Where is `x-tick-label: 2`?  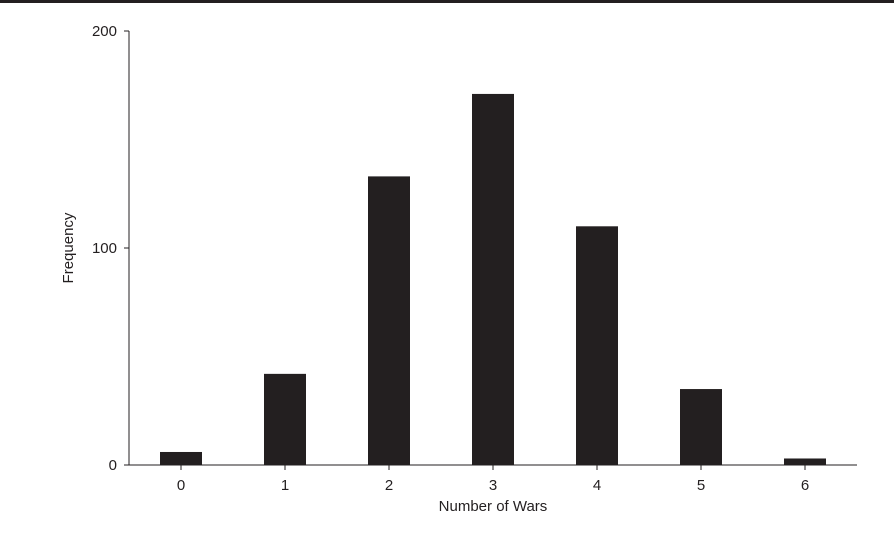 x-tick-label: 2 is located at coordinates (389, 485).